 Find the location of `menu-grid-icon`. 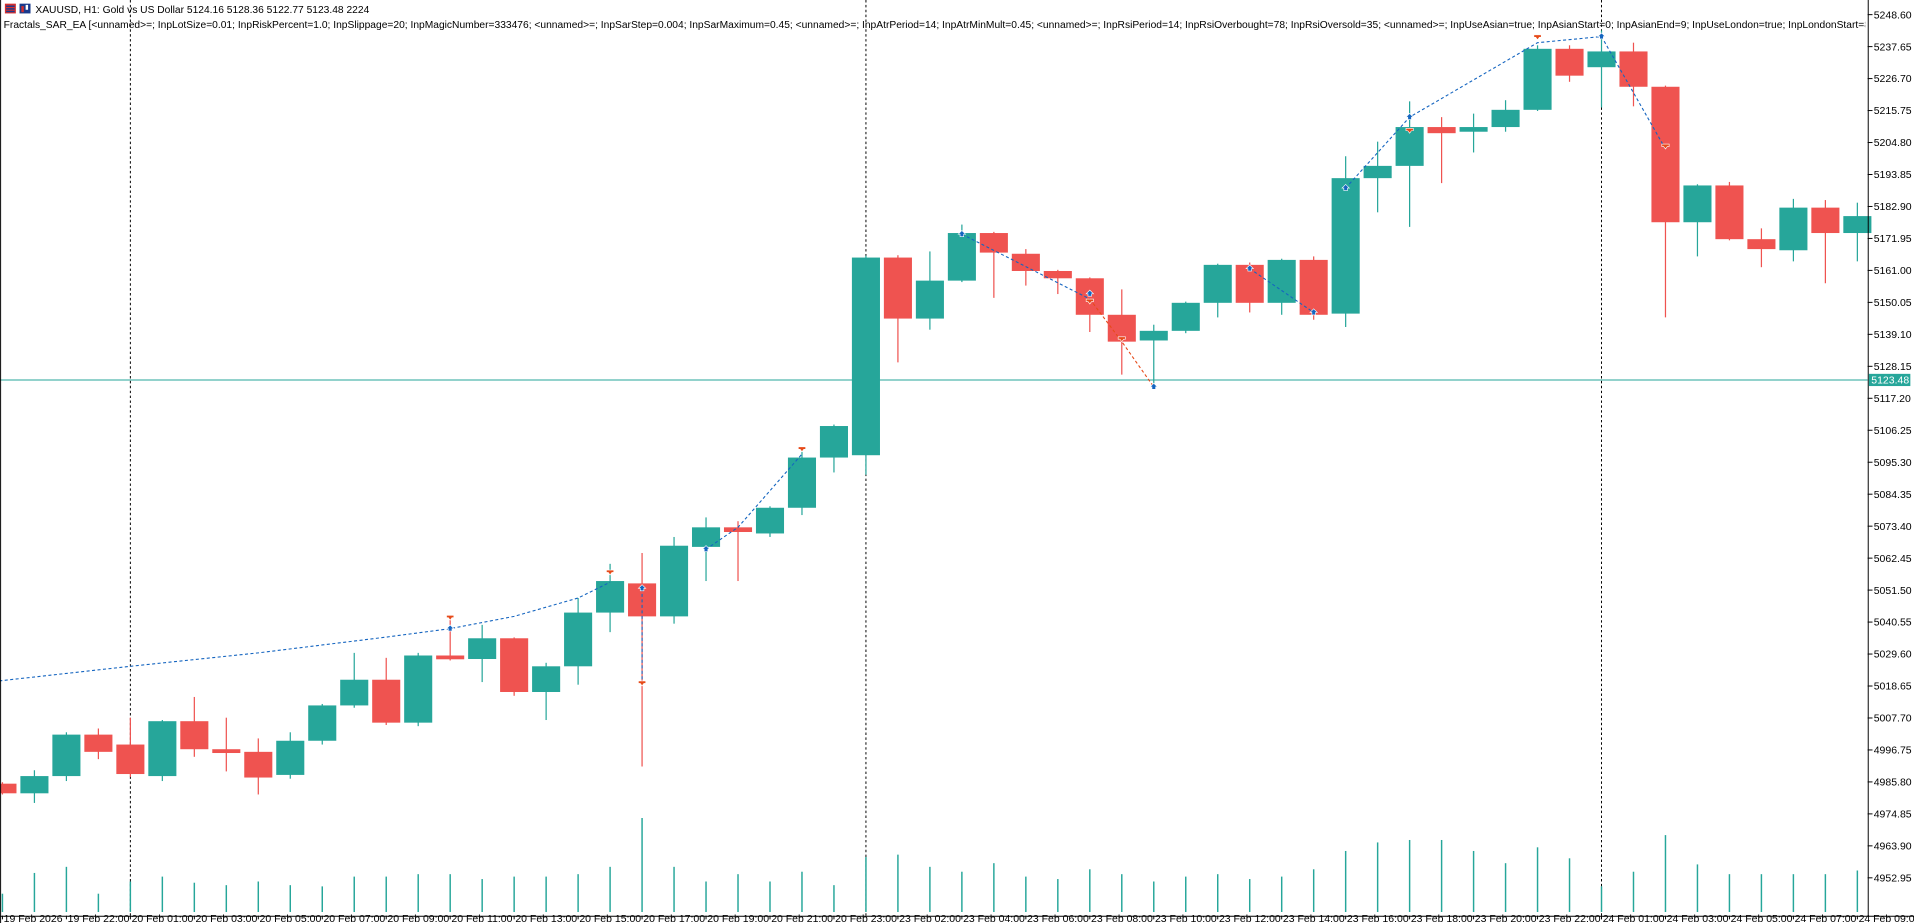

menu-grid-icon is located at coordinates (10, 8).